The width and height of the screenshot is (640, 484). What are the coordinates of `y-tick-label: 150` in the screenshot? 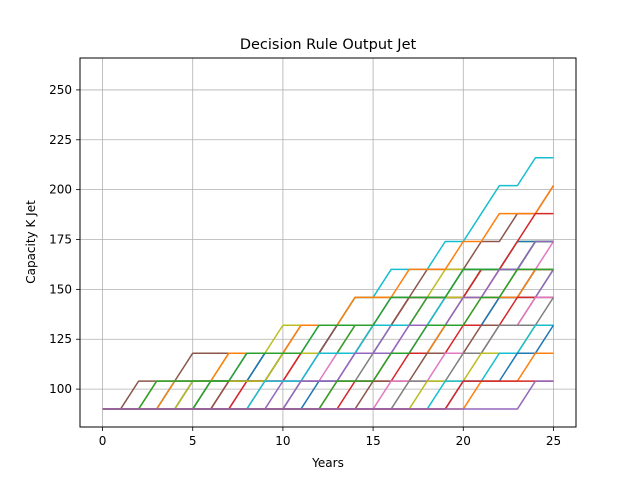 It's located at (60, 289).